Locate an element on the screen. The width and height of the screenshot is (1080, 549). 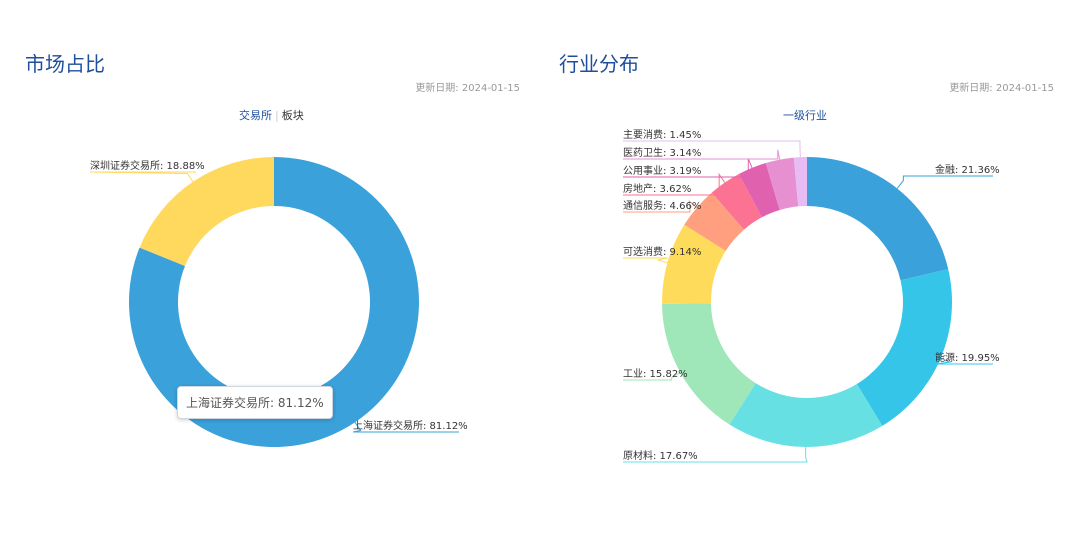
tab-exchange: 交易所 is located at coordinates (255, 115).